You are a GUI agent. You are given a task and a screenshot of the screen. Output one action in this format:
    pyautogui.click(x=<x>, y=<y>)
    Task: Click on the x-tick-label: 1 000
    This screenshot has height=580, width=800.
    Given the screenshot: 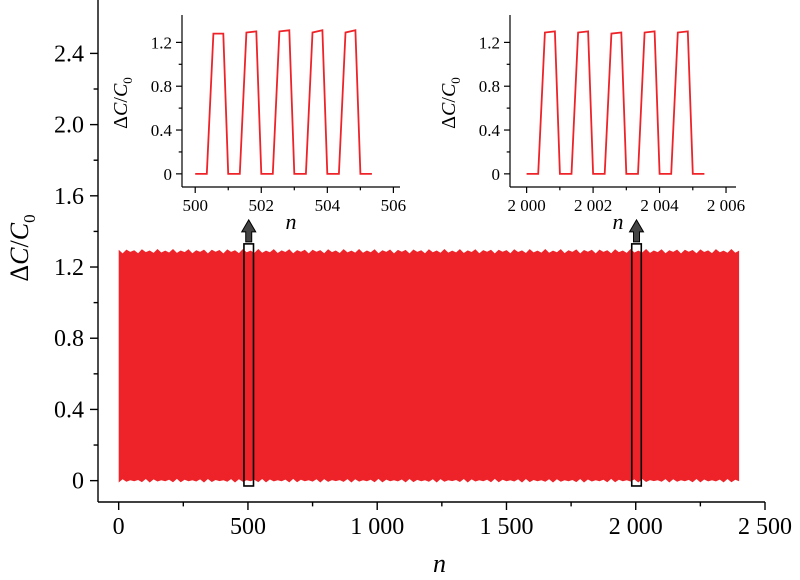 What is the action you would take?
    pyautogui.click(x=377, y=527)
    